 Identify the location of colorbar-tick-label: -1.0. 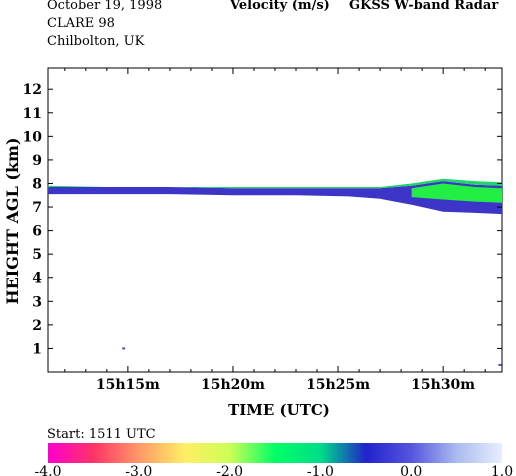
(320, 470).